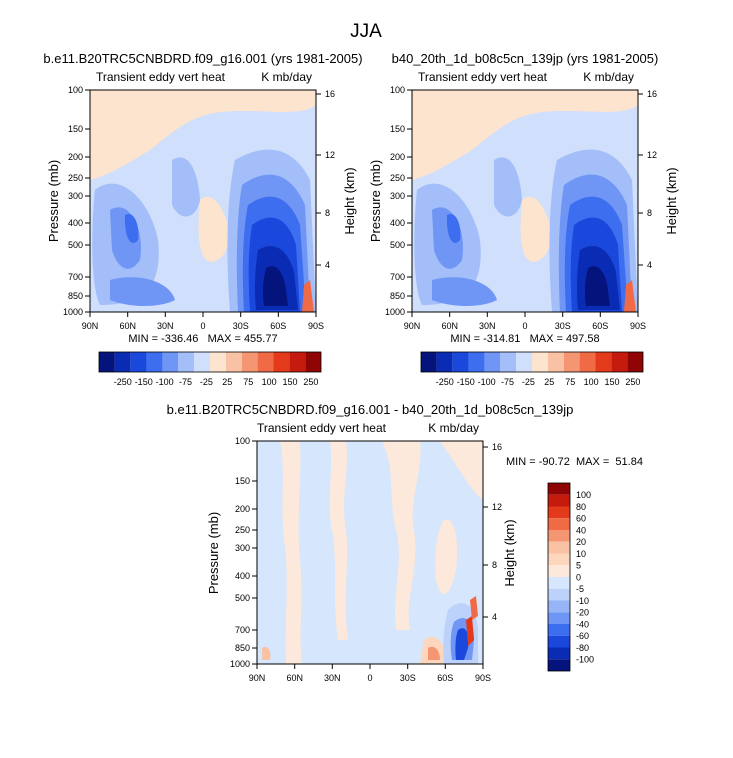 This screenshot has height=758, width=733. What do you see at coordinates (570, 382) in the screenshot?
I see `panel-b-cb-label-6: 75` at bounding box center [570, 382].